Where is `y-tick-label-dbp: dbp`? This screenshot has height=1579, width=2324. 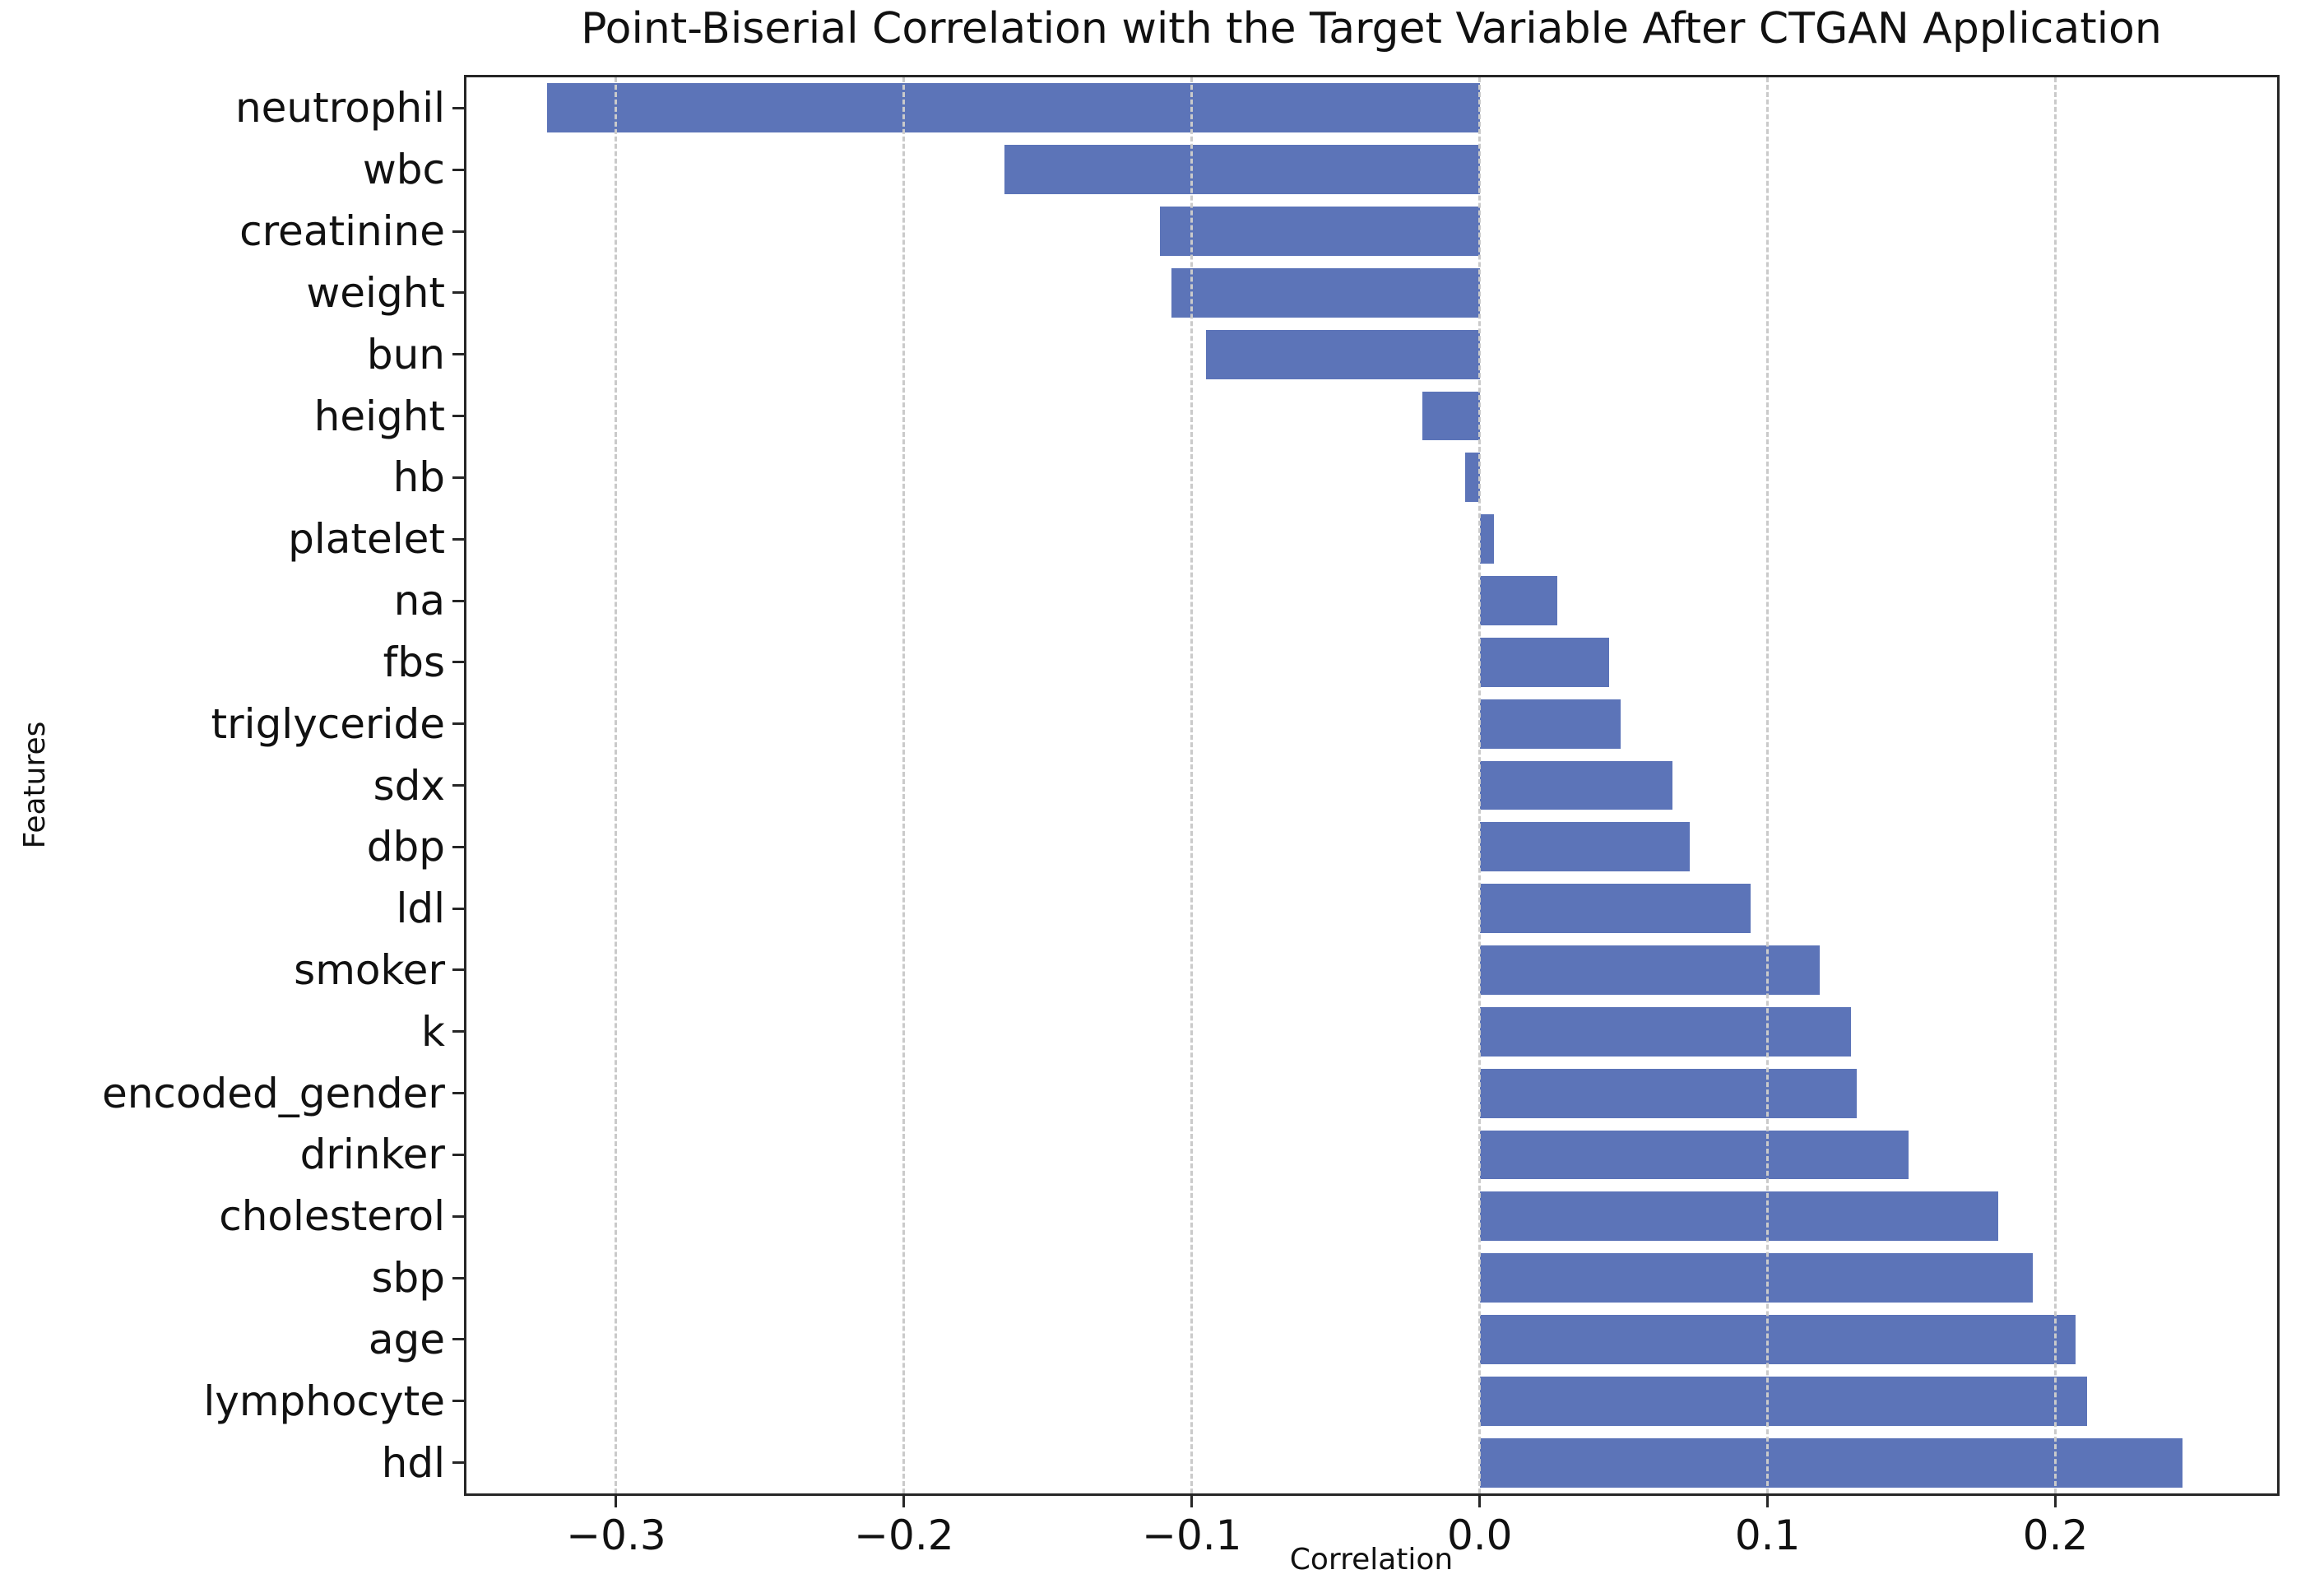 y-tick-label-dbp: dbp is located at coordinates (405, 847).